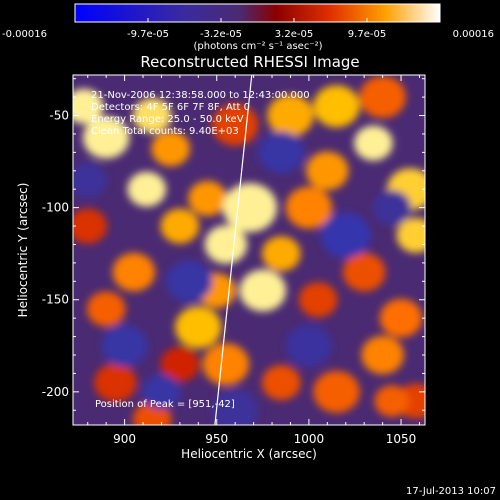 The width and height of the screenshot is (500, 500). I want to click on colorbar-tick-label: -3.2e-05, so click(221, 34).